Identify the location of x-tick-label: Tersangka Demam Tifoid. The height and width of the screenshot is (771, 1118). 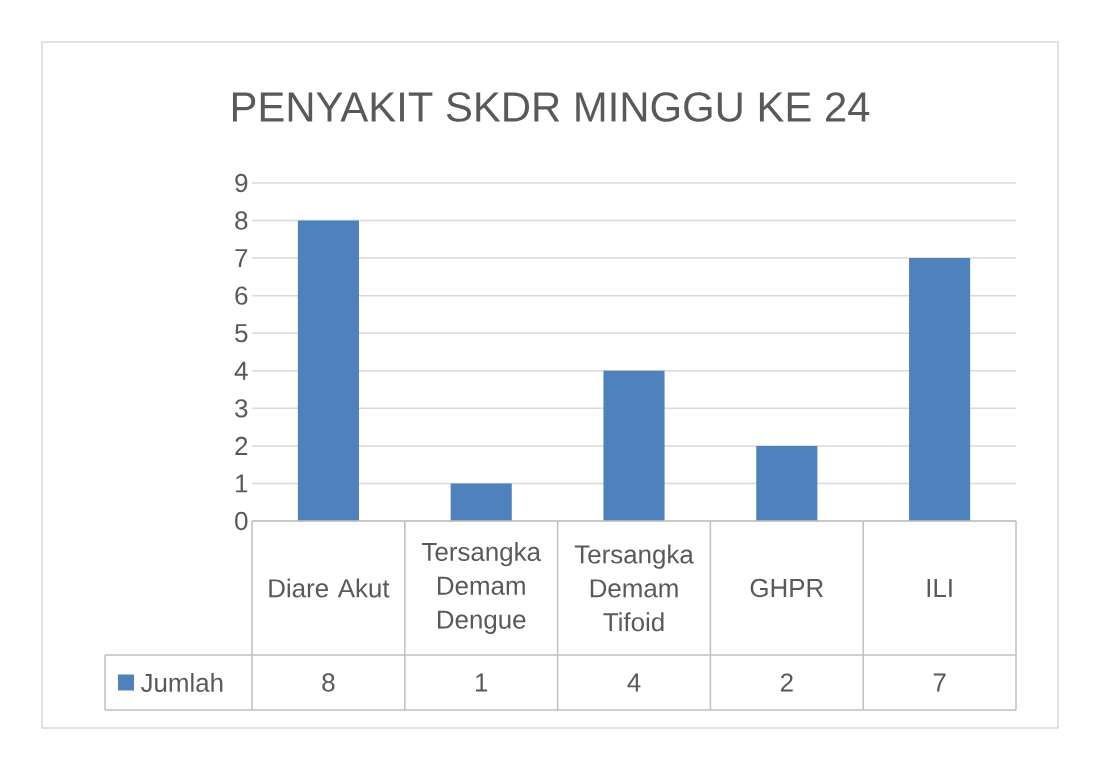
(634, 588).